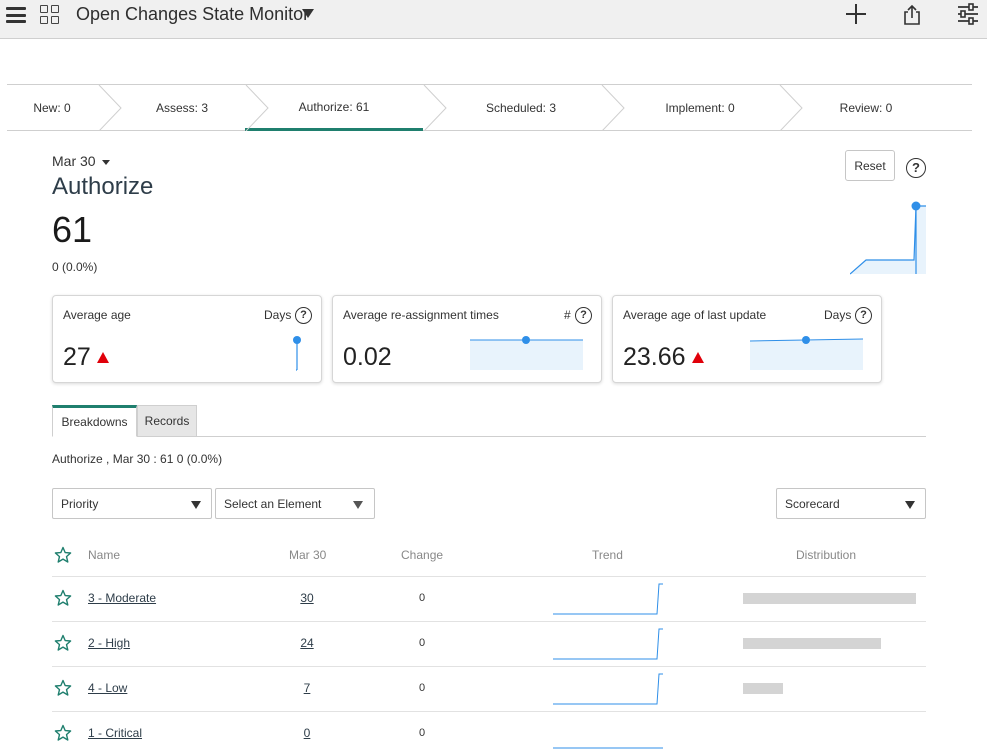  I want to click on stage-review: Review: 0, so click(866, 107).